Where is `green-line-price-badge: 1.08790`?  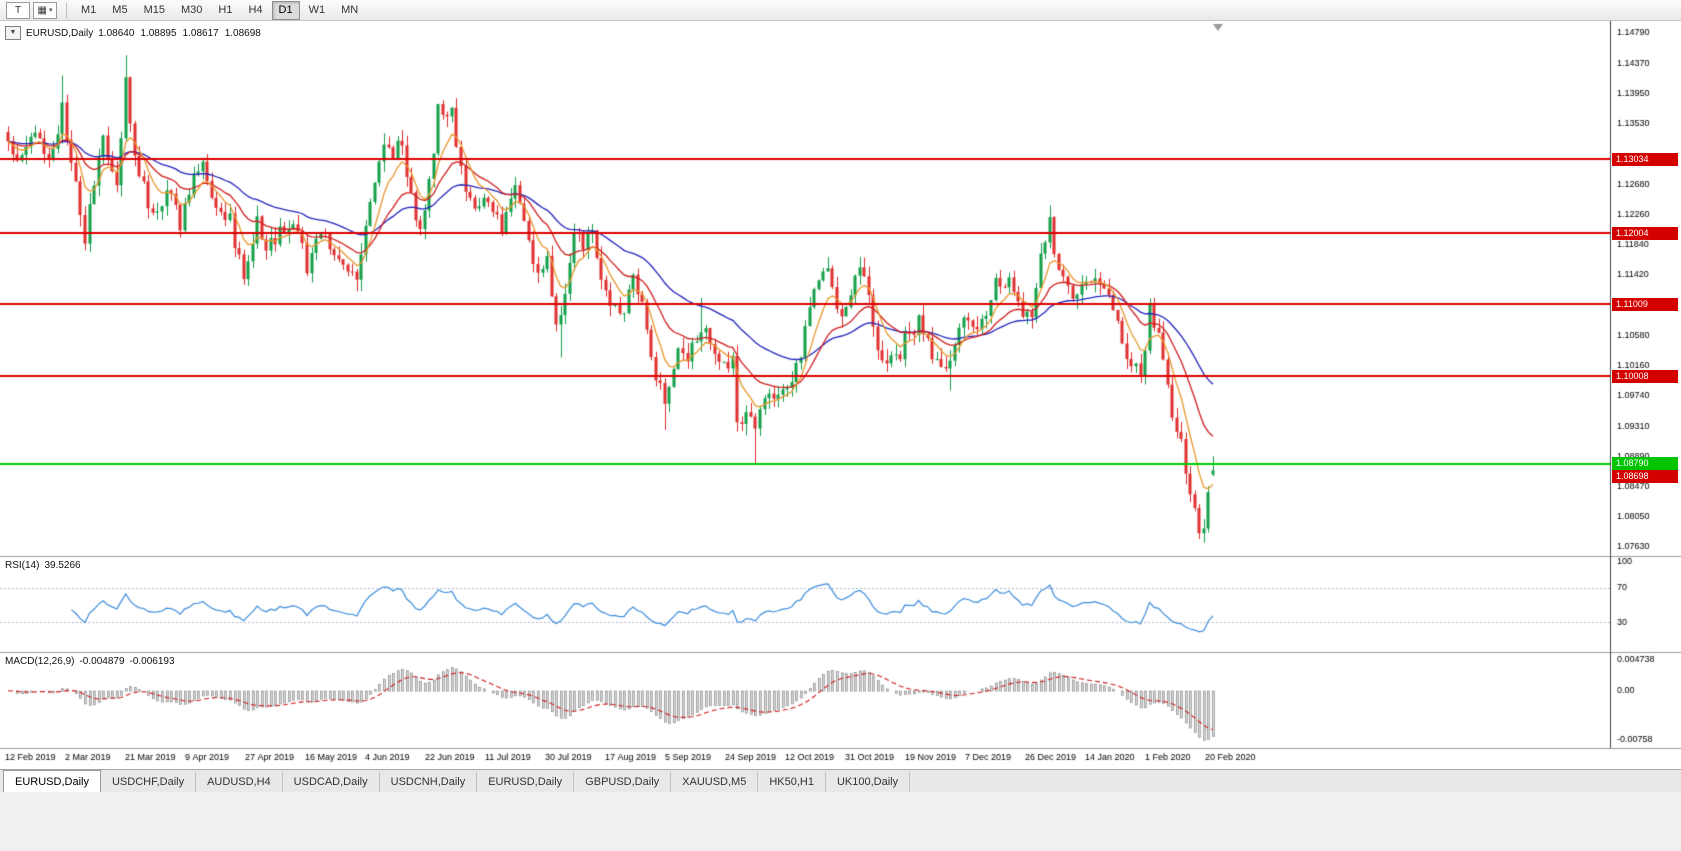 green-line-price-badge: 1.08790 is located at coordinates (1645, 463).